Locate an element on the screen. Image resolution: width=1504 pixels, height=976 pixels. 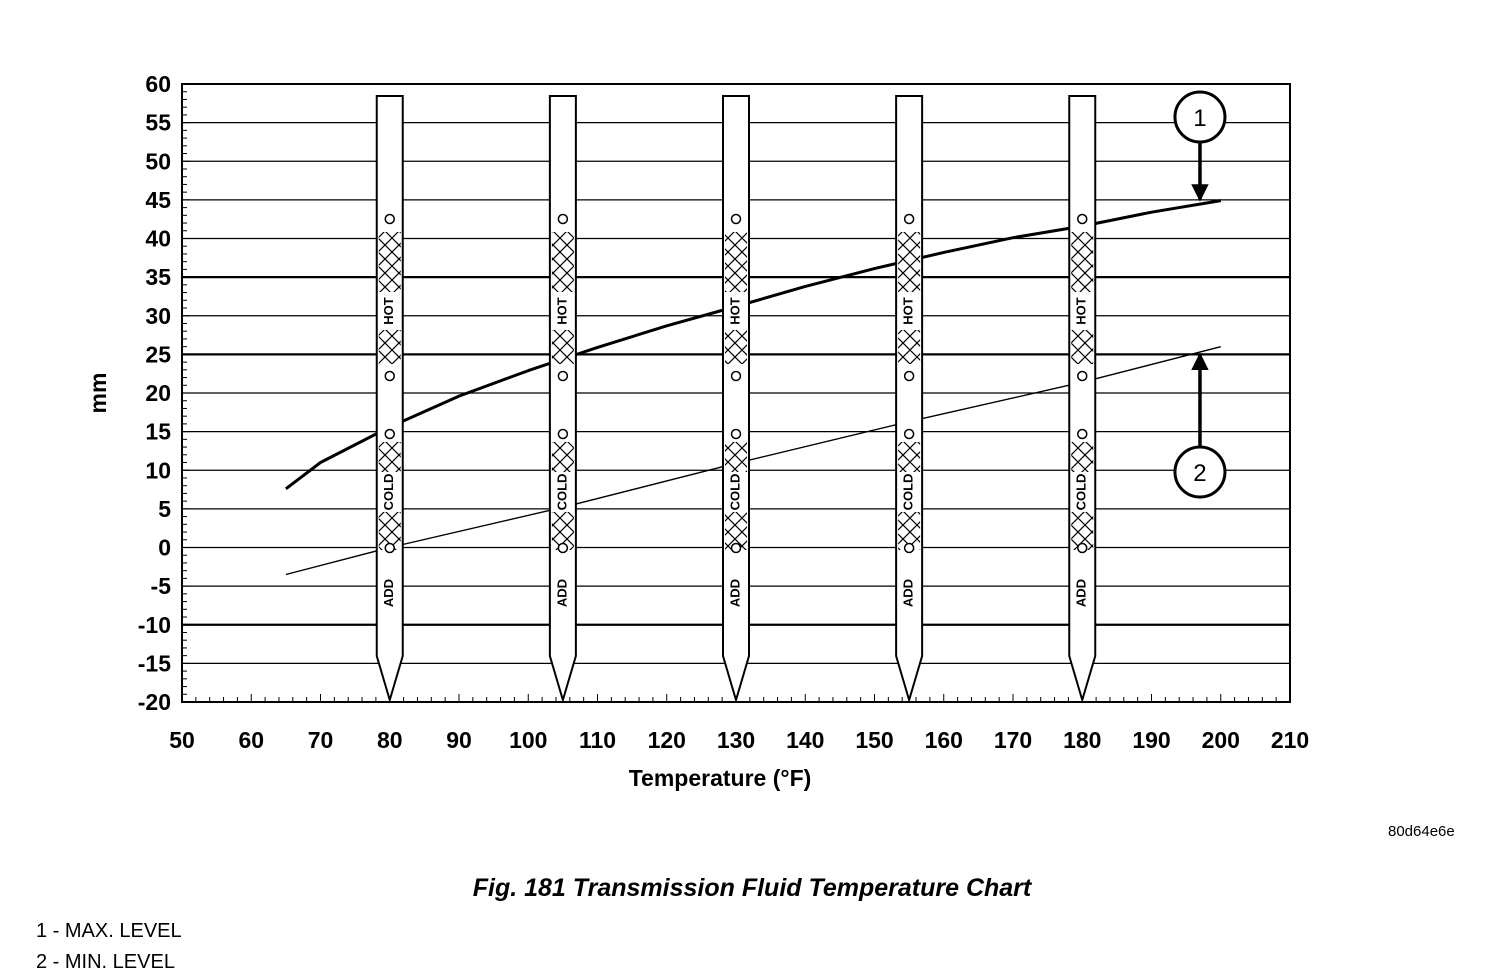
y-tick-label: 40 is located at coordinates (158, 239).